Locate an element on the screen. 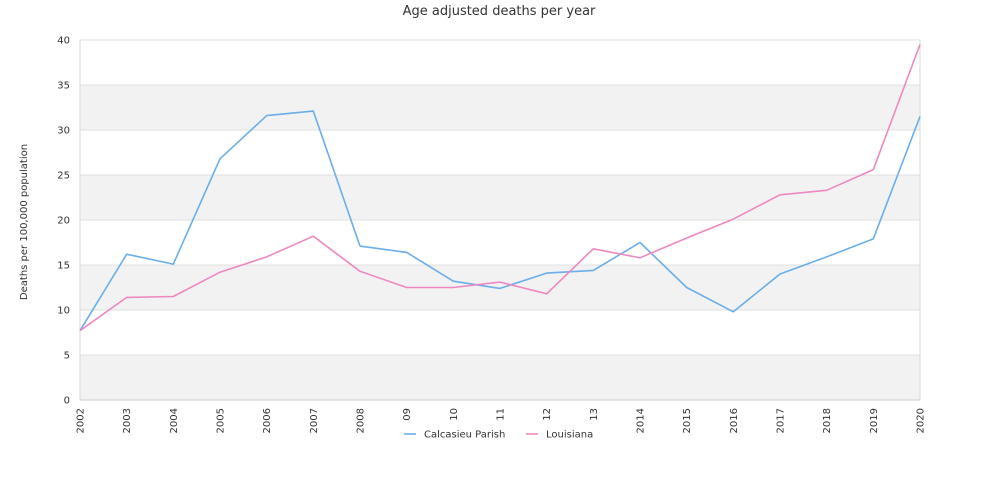 Image resolution: width=1000 pixels, height=500 pixels. legend-label: Calcasieu Parish is located at coordinates (464, 435).